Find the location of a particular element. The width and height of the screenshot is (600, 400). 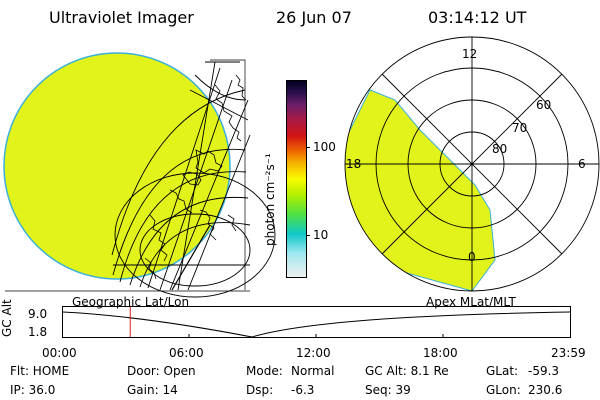

glon-value: 230.6 is located at coordinates (545, 390).